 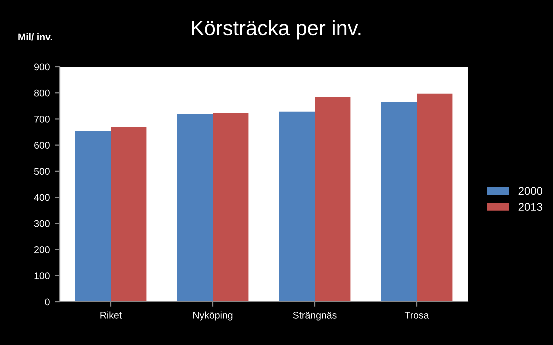 What do you see at coordinates (276, 30) in the screenshot?
I see `chart-title: Körsträcka per inv.` at bounding box center [276, 30].